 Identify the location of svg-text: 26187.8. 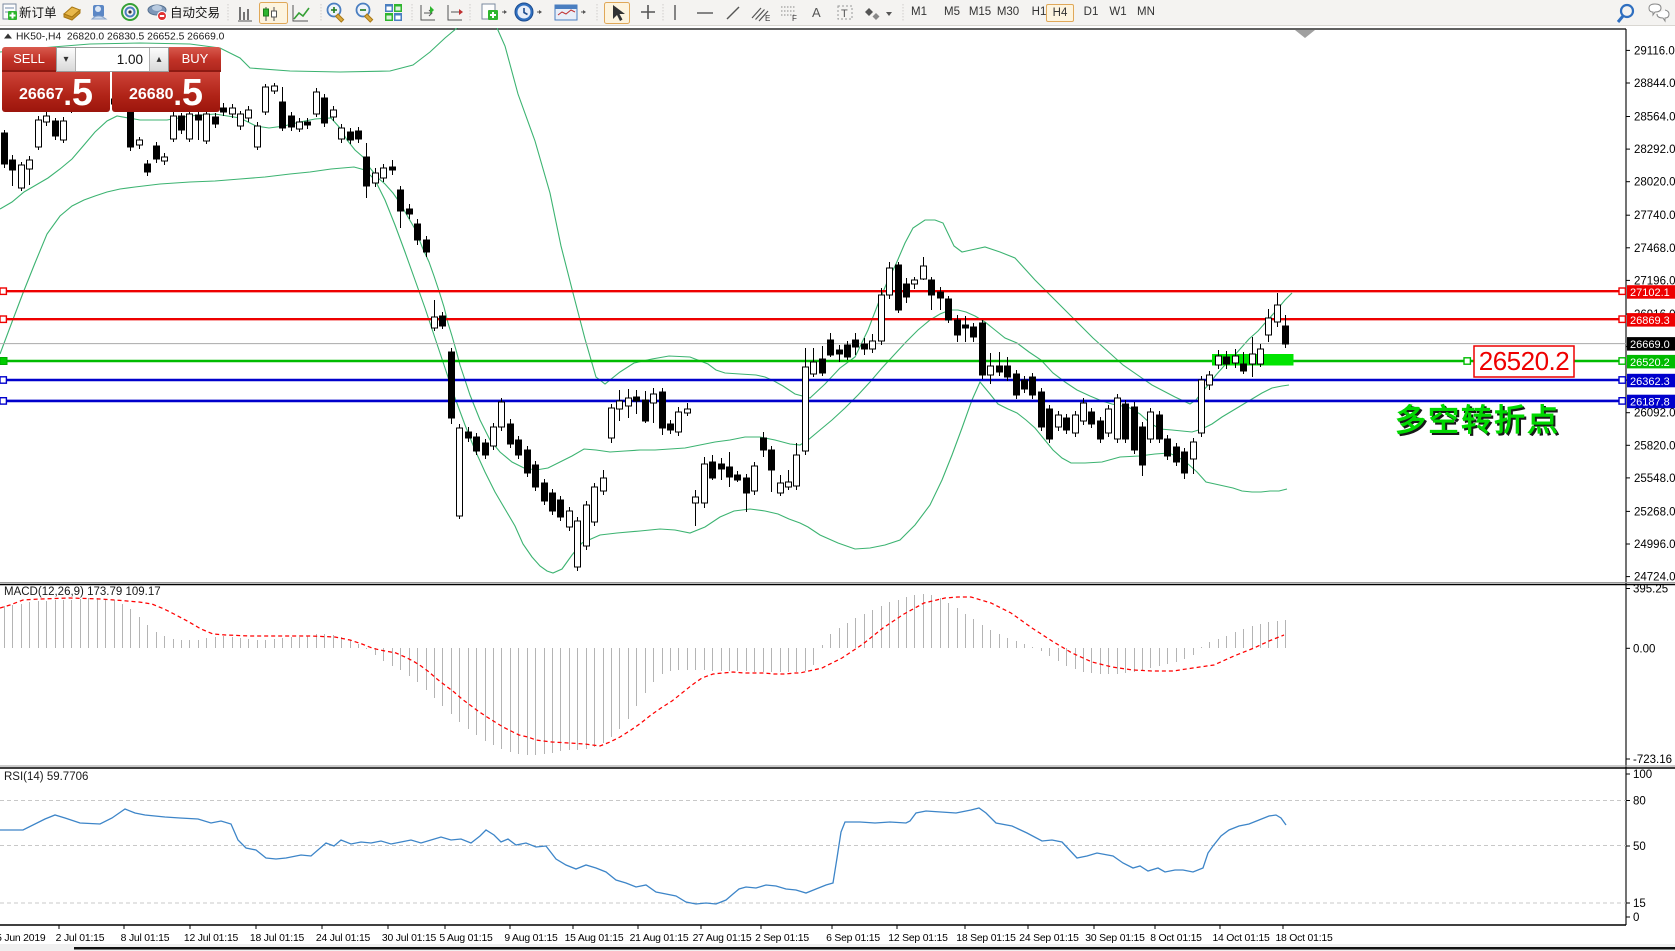
(1650, 403).